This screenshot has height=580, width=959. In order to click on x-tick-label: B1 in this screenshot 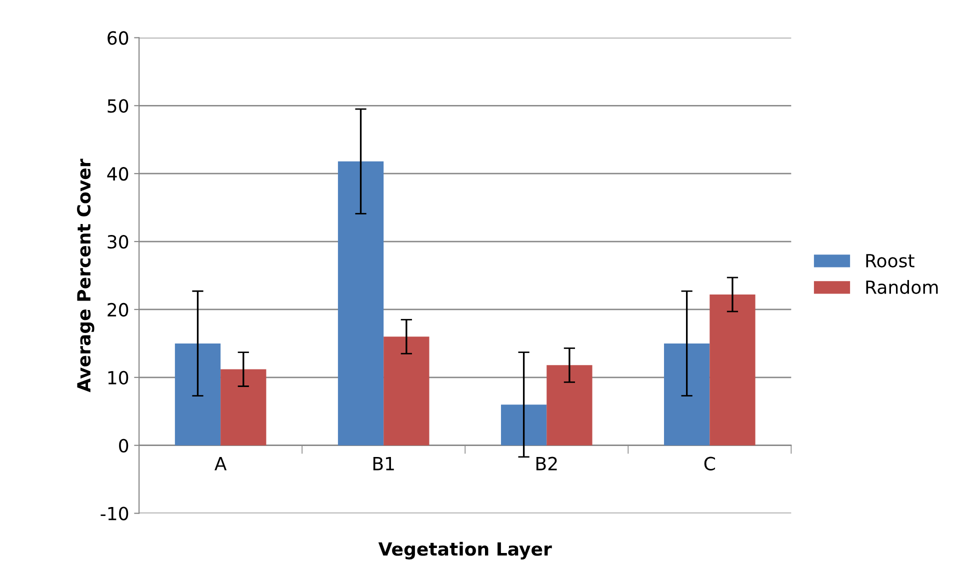, I will do `click(383, 463)`.